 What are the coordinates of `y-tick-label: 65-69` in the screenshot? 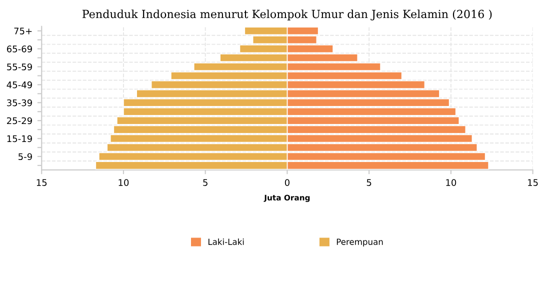 It's located at (19, 49).